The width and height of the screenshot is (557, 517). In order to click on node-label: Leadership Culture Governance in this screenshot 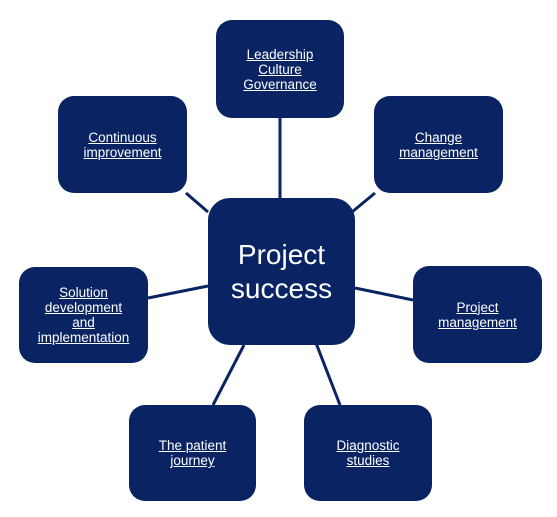, I will do `click(280, 69)`.